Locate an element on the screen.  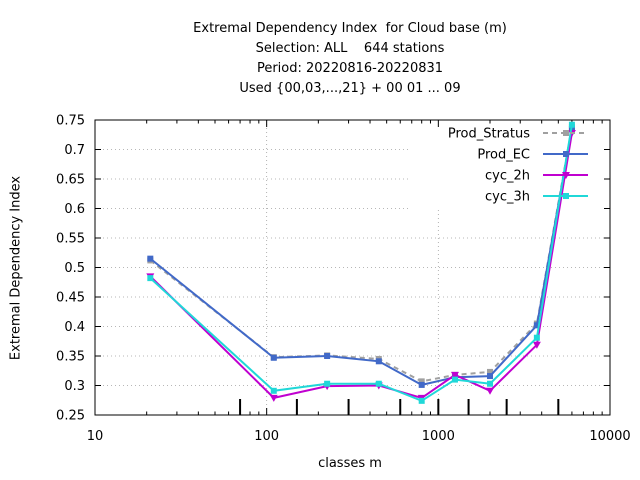
legend-label-prod-stratus: Prod_Stratus is located at coordinates (489, 134).